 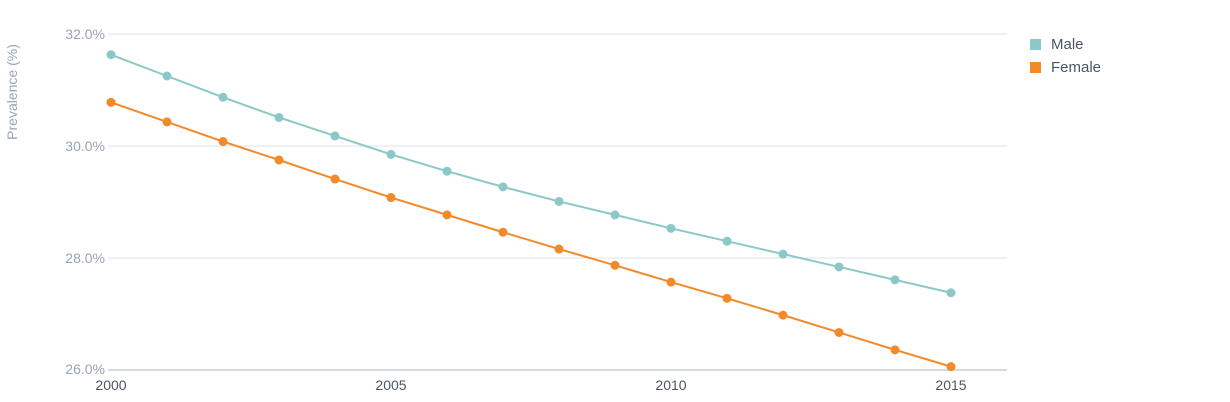 I want to click on x-tick-label: 2005, so click(x=390, y=385).